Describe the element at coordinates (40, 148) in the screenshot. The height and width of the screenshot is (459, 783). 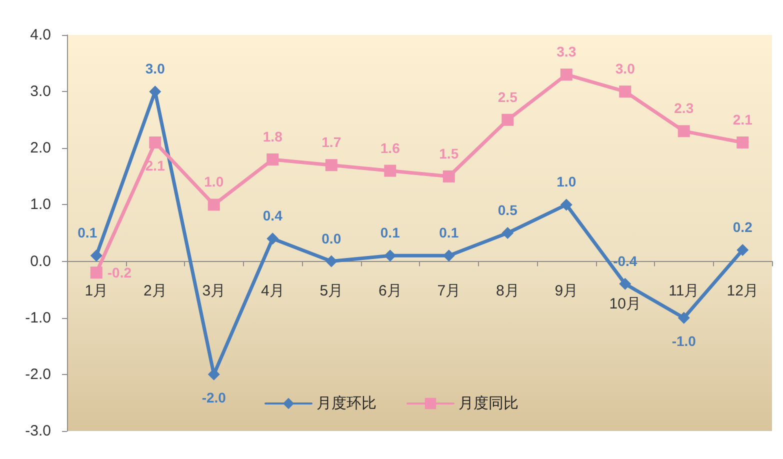
I see `y-tick-label: 2.0` at that location.